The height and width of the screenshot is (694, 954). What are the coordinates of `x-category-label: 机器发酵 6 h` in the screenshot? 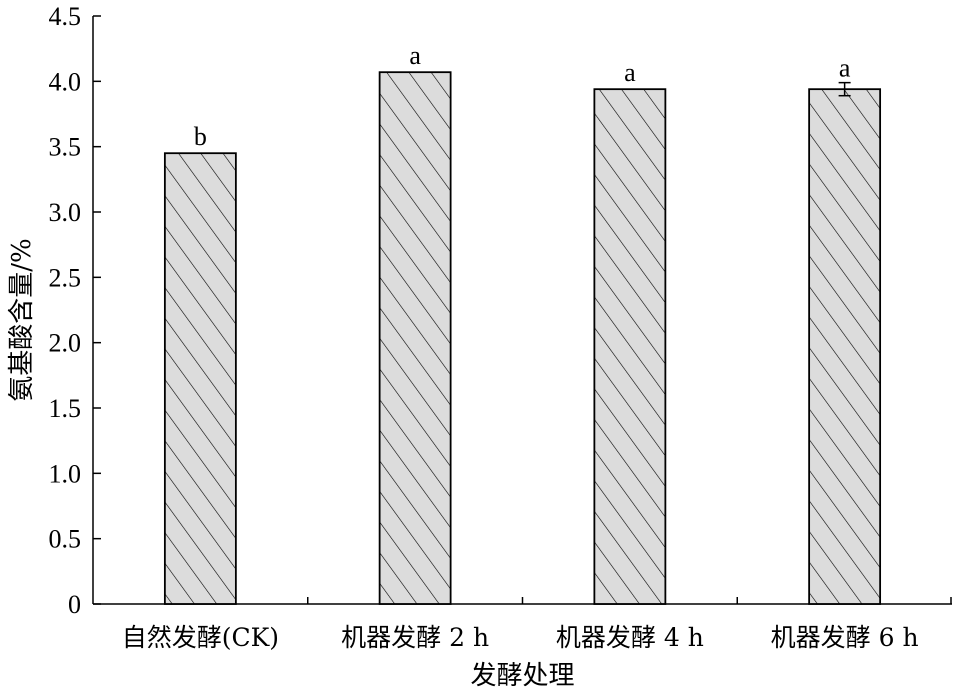 It's located at (845, 637).